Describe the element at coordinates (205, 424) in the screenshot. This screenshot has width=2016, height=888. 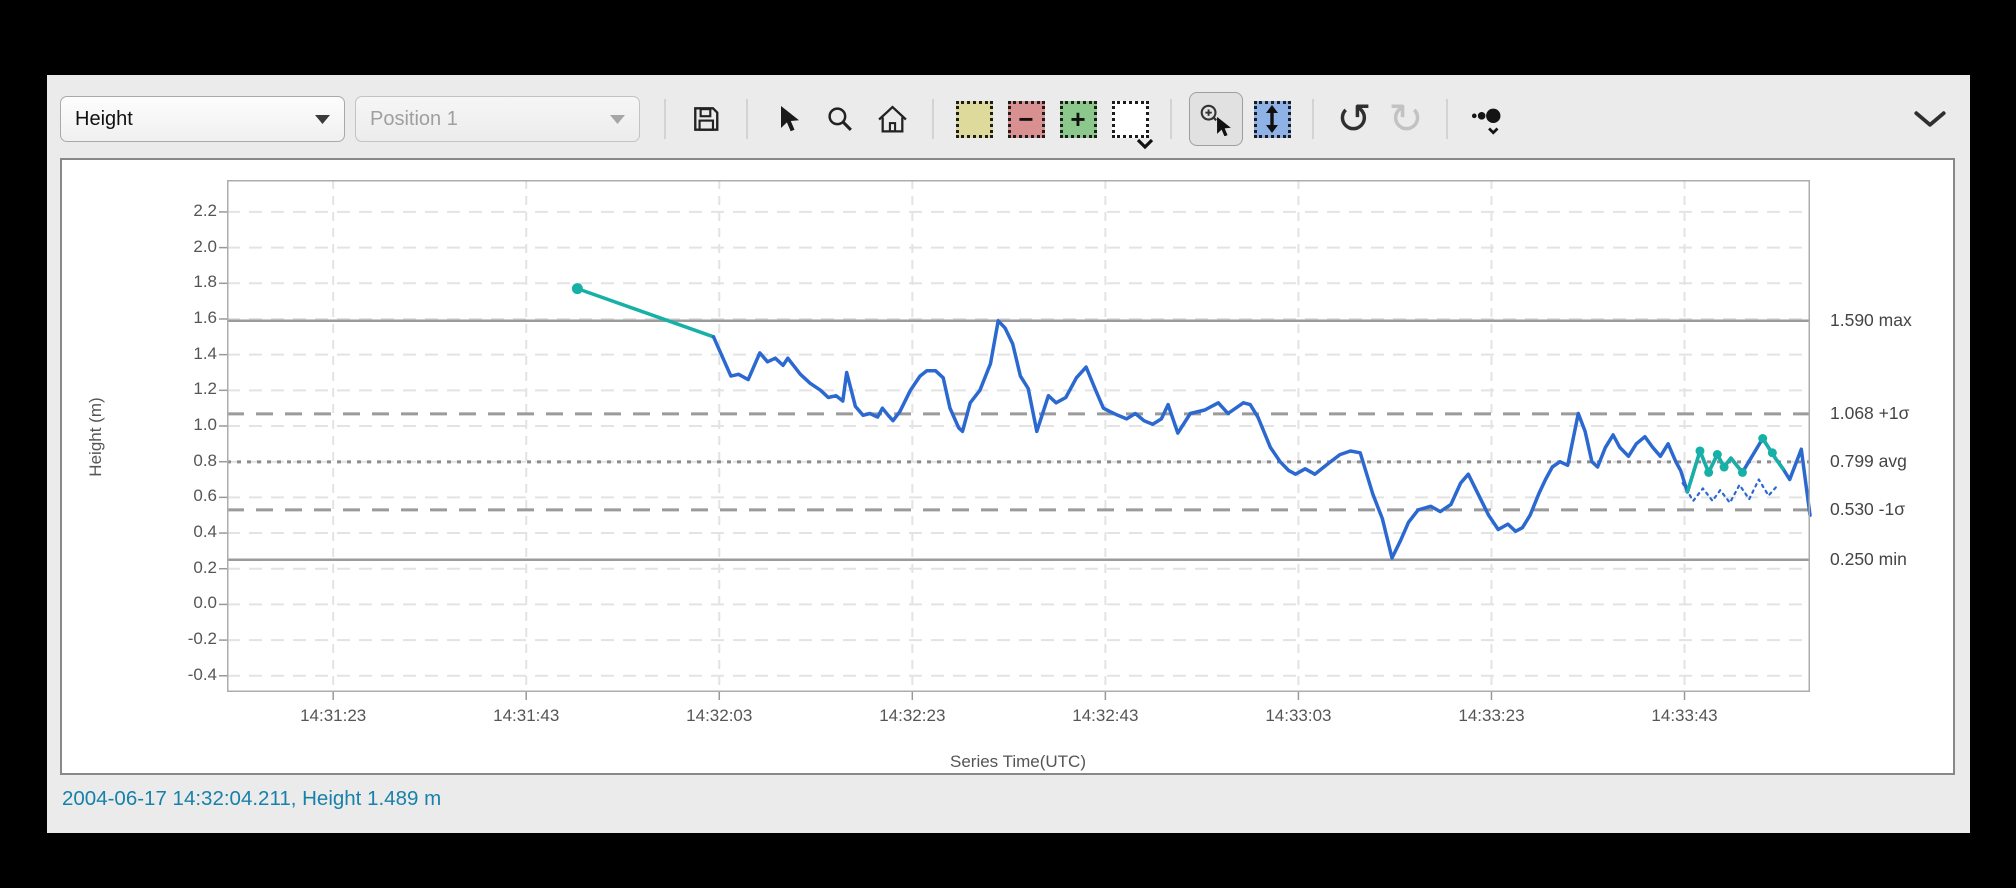
I see `y-tick-label: 1.0` at that location.